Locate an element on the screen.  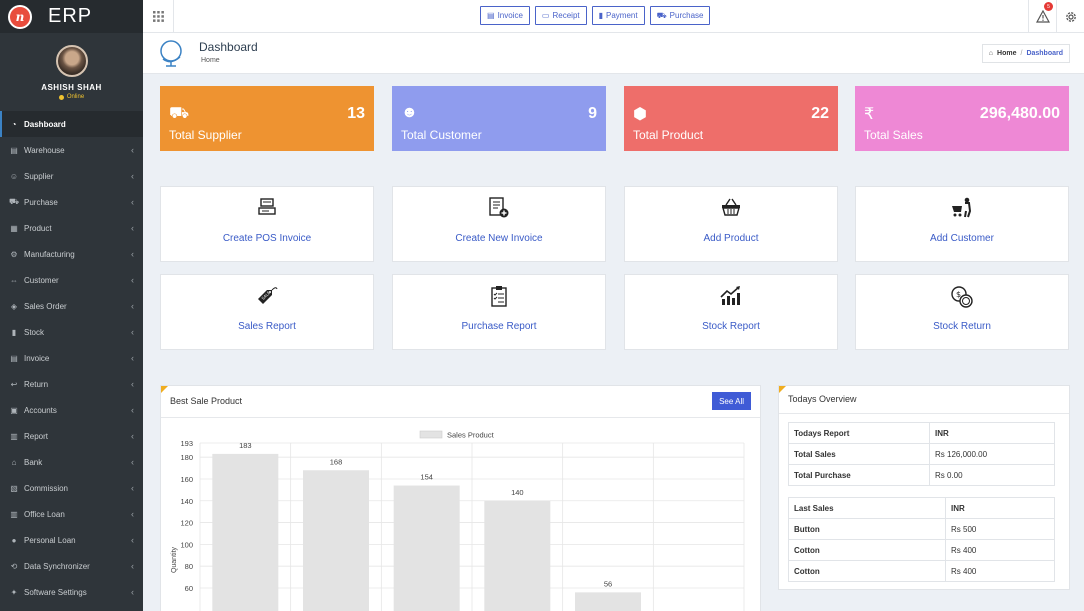
sidebar-item-manufacturing: ⚙ Manufacturing ‹ is located at coordinates (71, 254).